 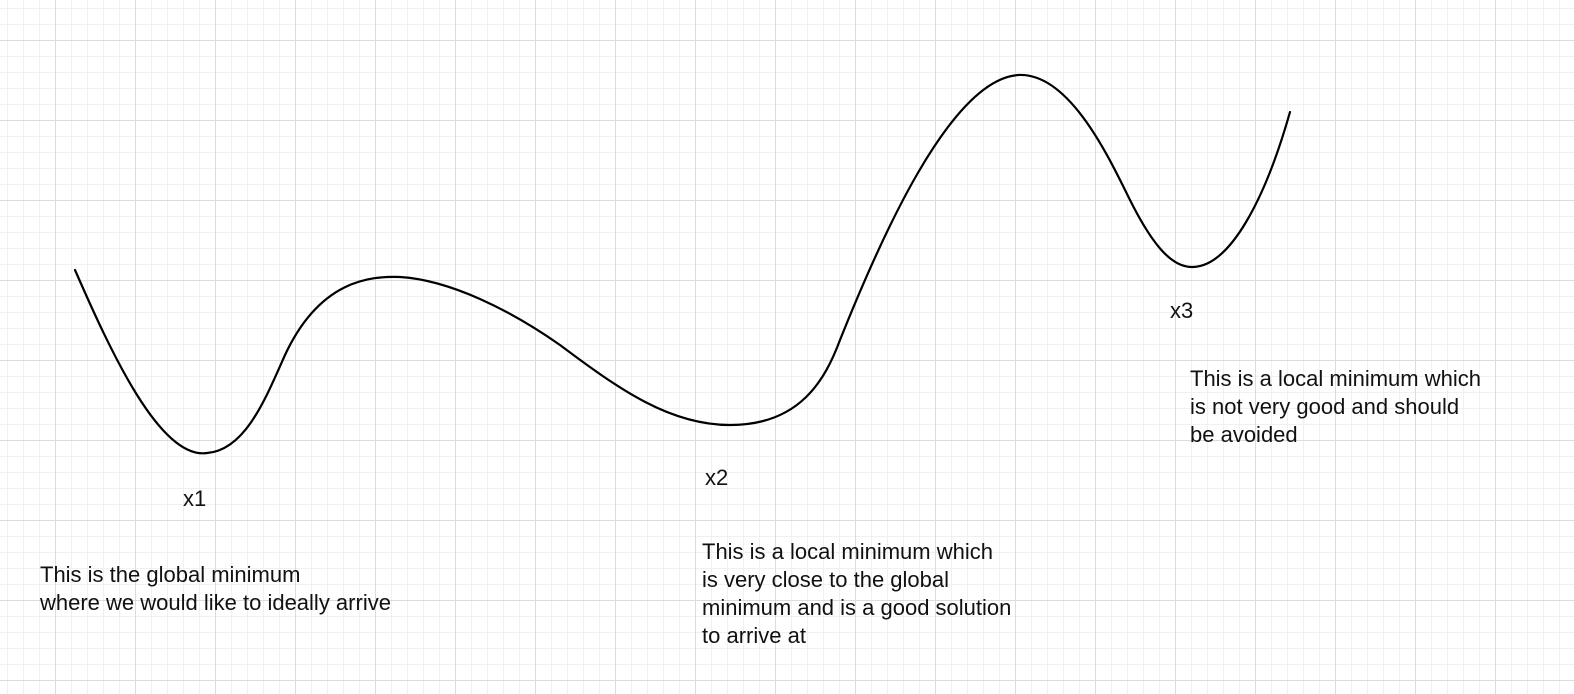 What do you see at coordinates (195, 498) in the screenshot?
I see `point-label-x1: x1` at bounding box center [195, 498].